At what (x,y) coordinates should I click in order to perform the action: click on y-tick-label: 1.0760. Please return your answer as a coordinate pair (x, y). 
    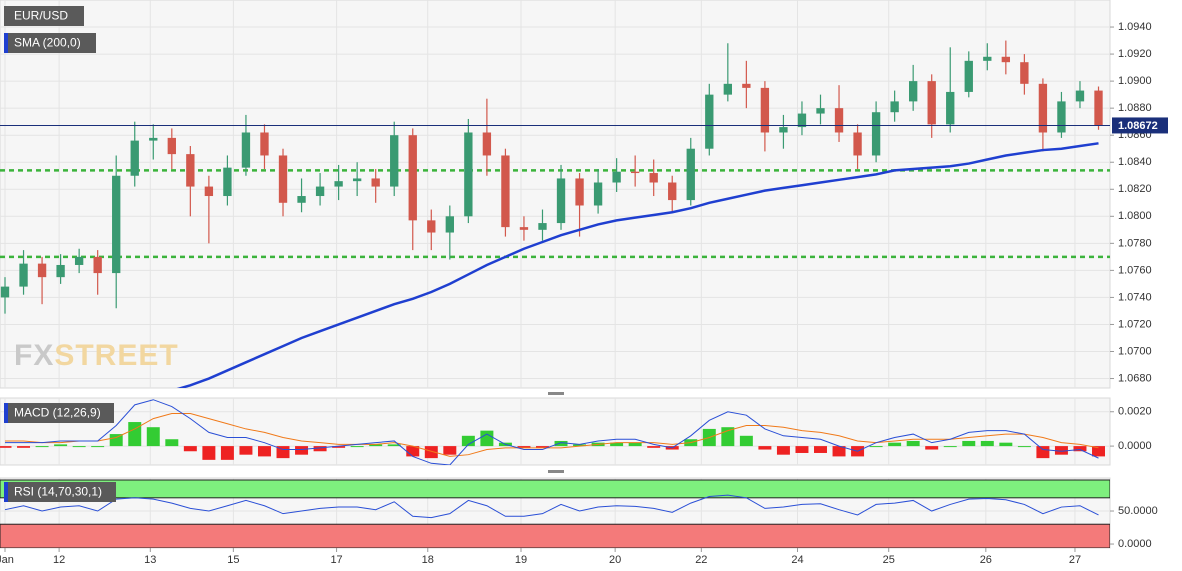
    Looking at the image, I should click on (1135, 270).